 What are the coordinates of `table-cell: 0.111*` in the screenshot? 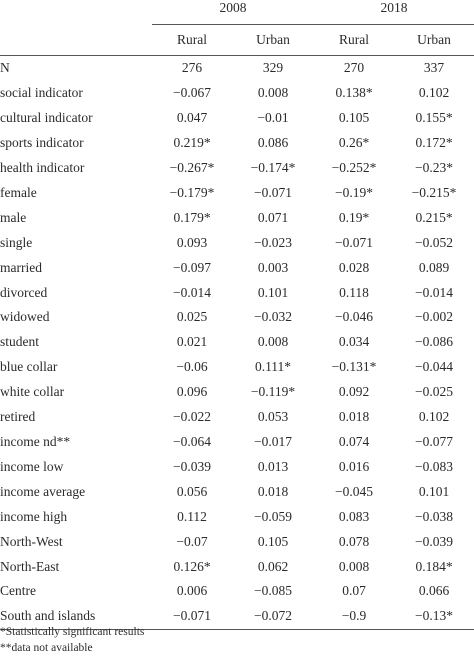 It's located at (273, 367).